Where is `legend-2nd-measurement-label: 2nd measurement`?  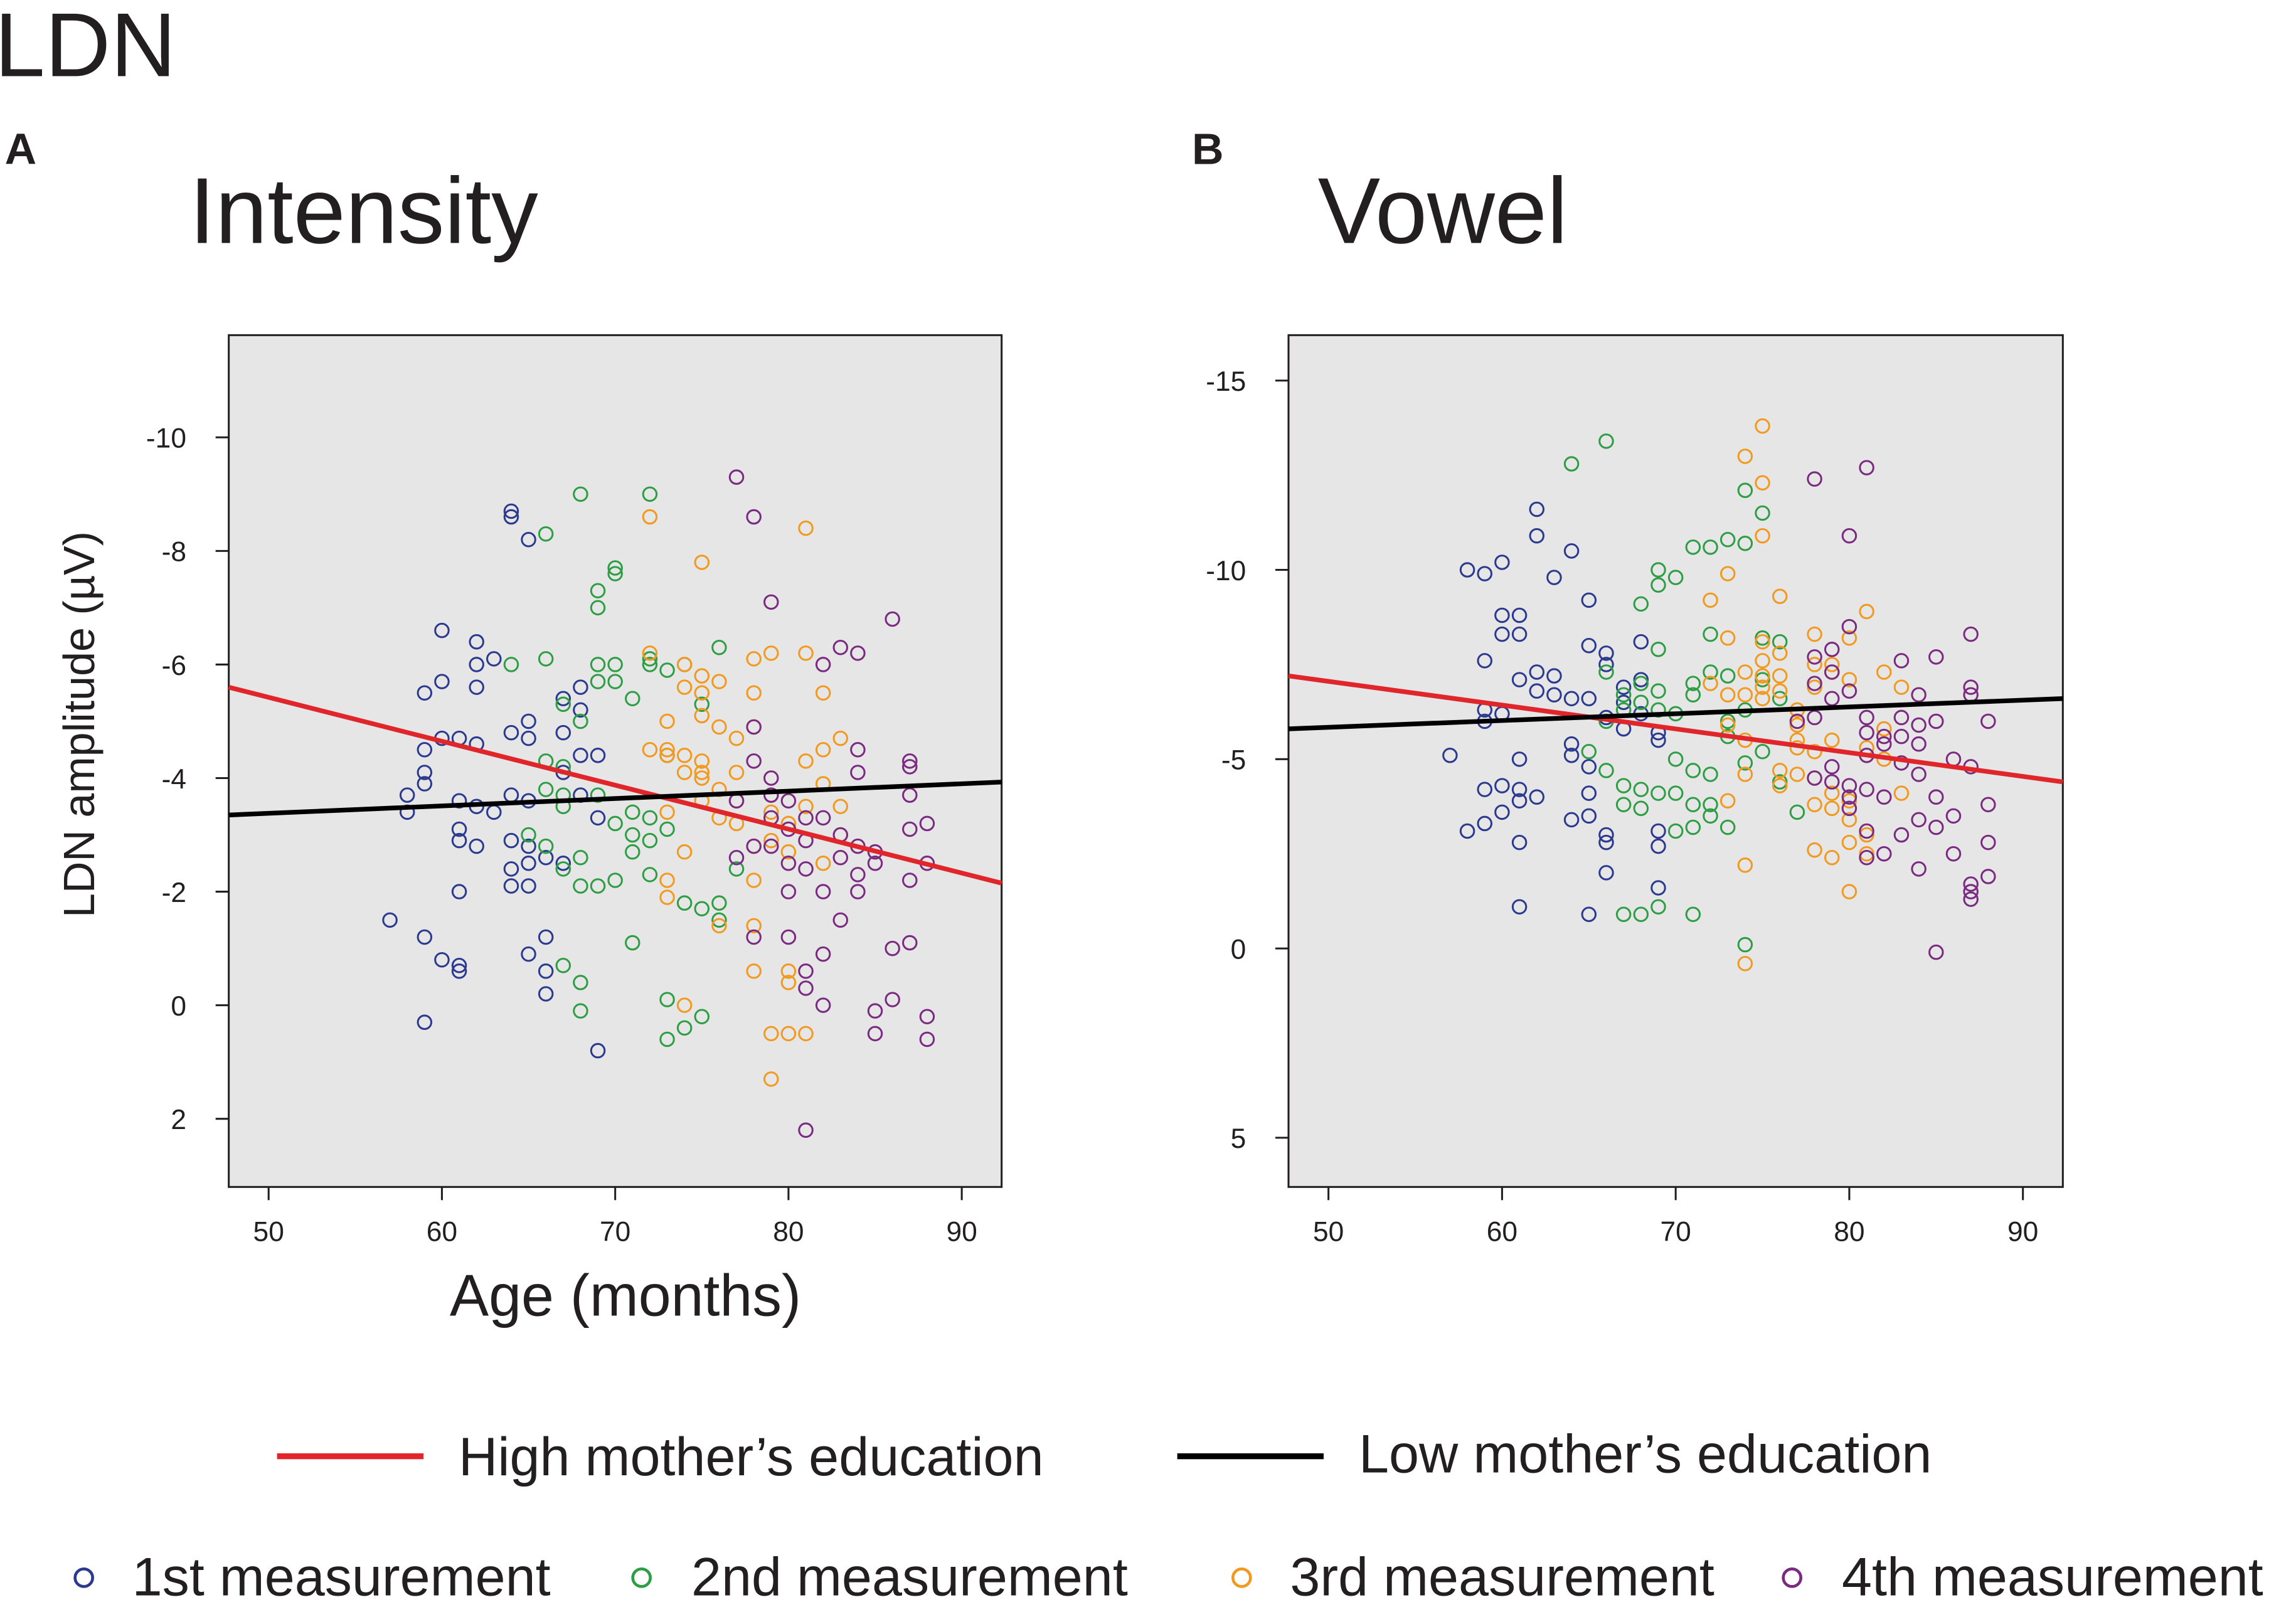
legend-2nd-measurement-label: 2nd measurement is located at coordinates (909, 1577).